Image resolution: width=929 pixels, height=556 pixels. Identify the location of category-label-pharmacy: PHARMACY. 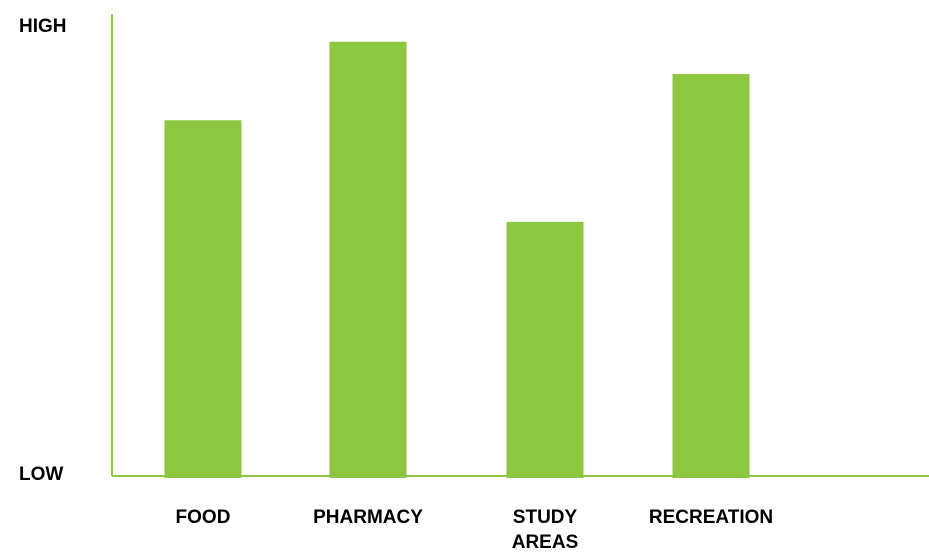
(368, 517).